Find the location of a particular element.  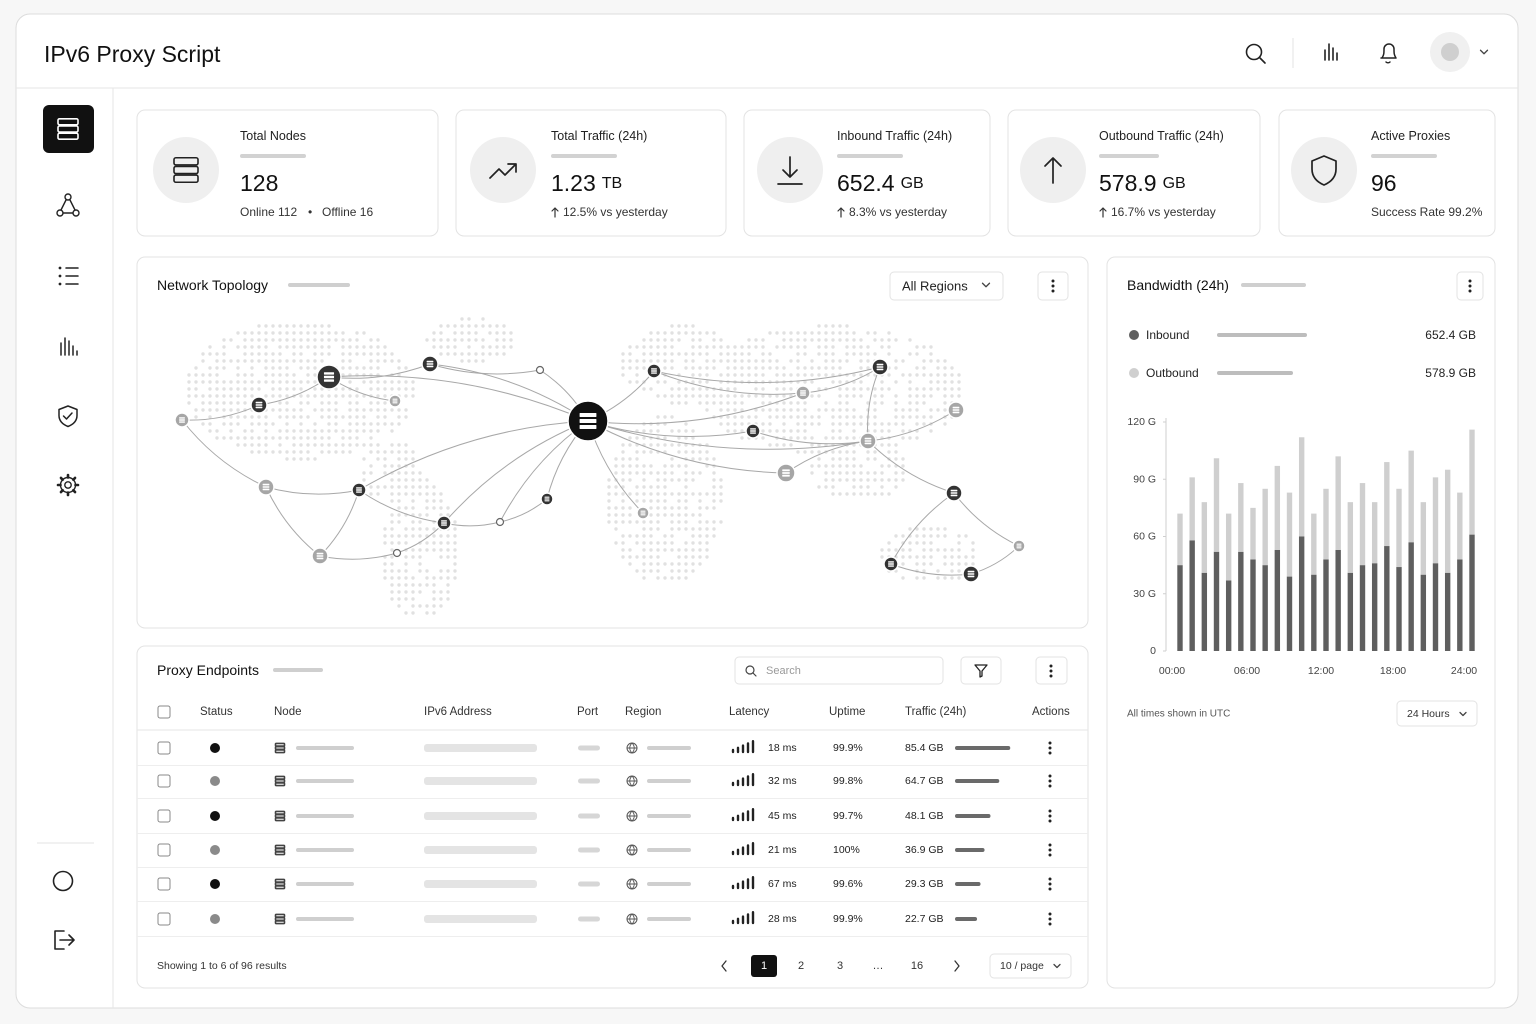

search-button is located at coordinates (1255, 53).